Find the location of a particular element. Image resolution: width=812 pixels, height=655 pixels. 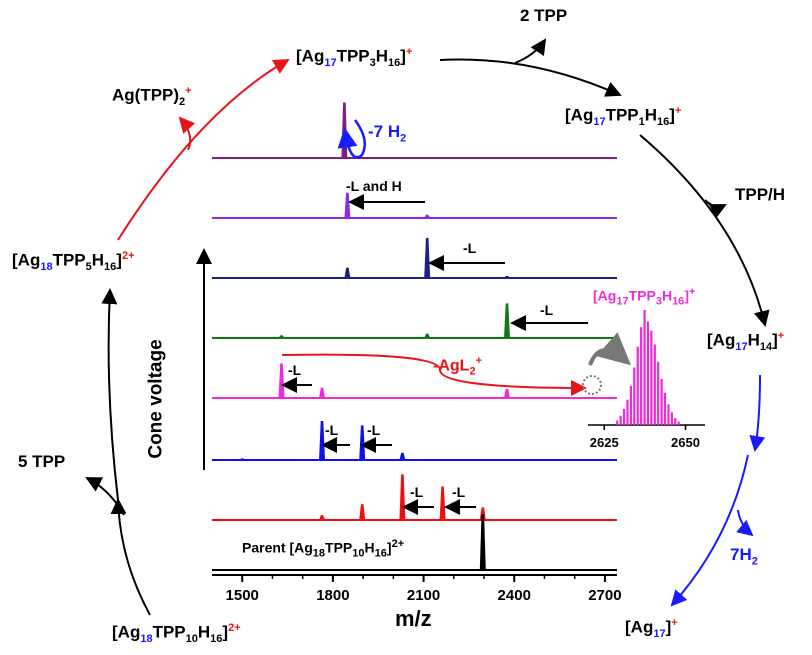

x-tick-label-2: 2100 is located at coordinates (423, 595).